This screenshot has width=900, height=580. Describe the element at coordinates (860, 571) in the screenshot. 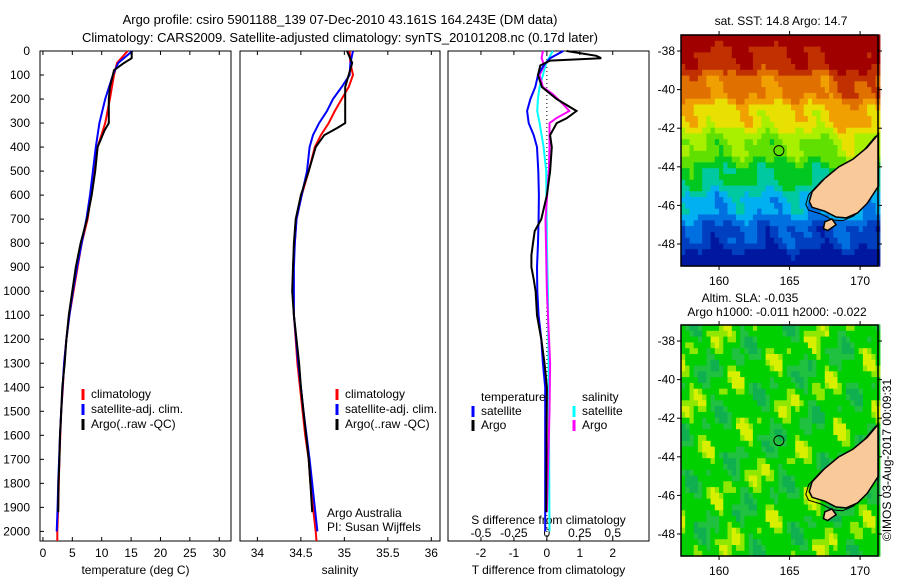

I see `lon-tick-label: 170` at that location.